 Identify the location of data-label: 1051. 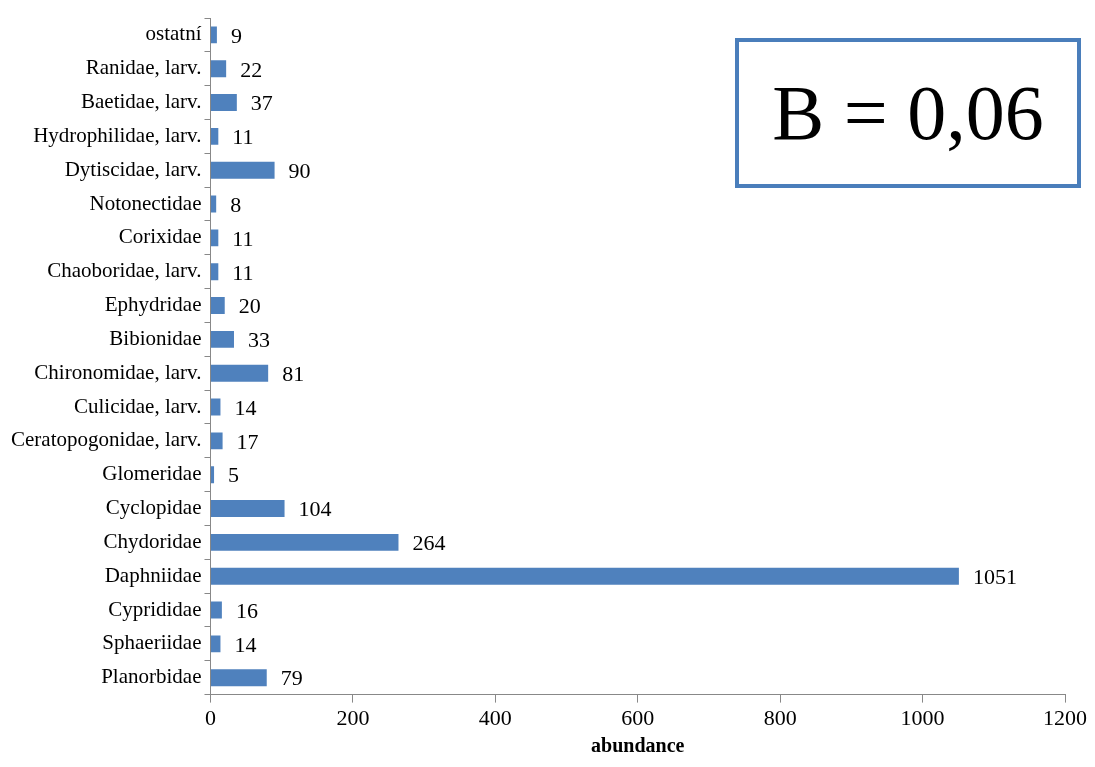
(994, 576).